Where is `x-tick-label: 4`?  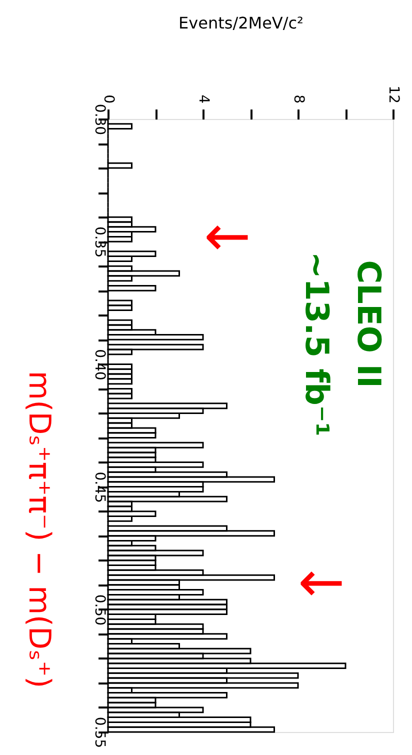
x-tick-label: 4 is located at coordinates (204, 99).